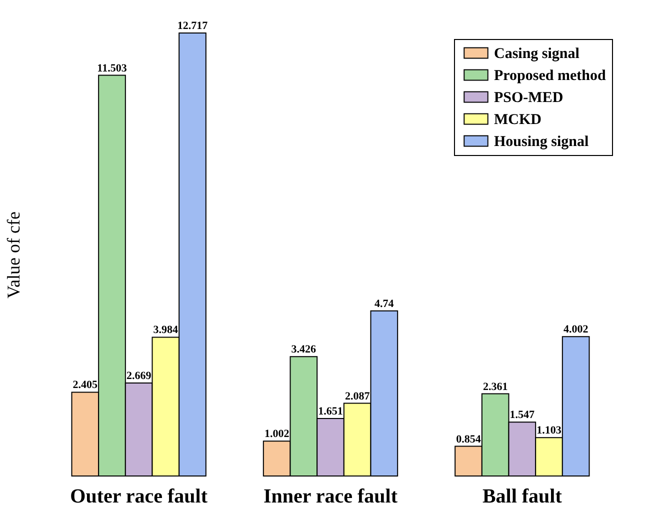  What do you see at coordinates (330, 411) in the screenshot?
I see `data-label: 1.651` at bounding box center [330, 411].